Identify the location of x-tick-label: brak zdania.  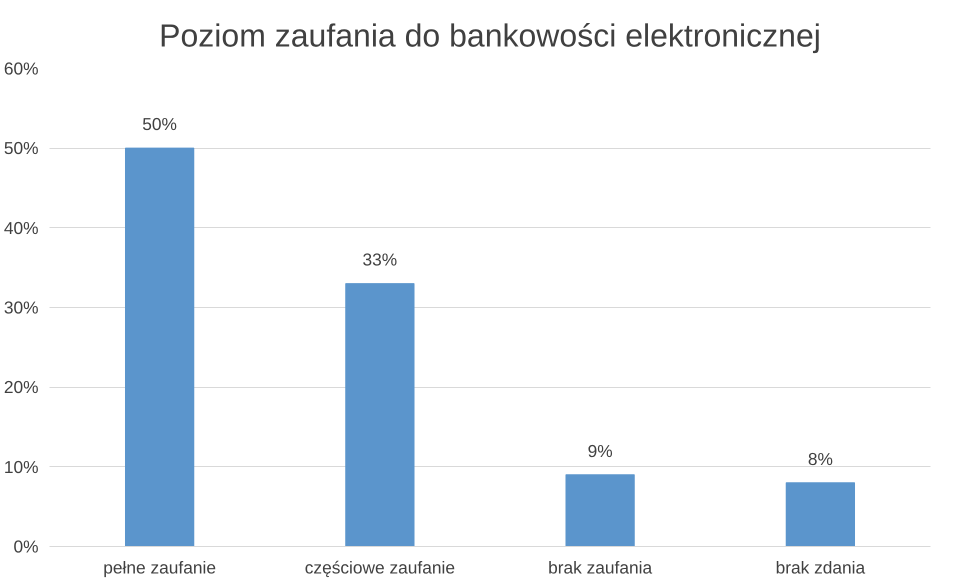
(821, 568).